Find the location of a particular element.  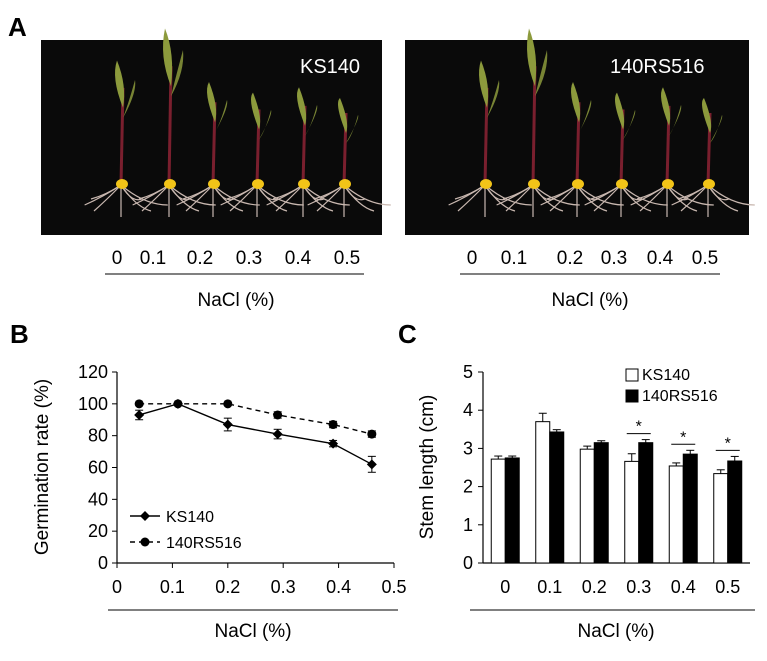

y-axis-label: Stem length (cm) is located at coordinates (427, 467).